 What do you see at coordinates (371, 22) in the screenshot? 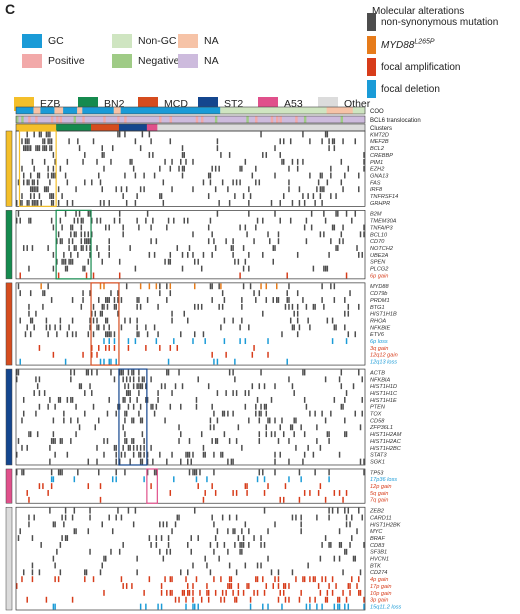
I see `molecular-legend-swatch` at bounding box center [371, 22].